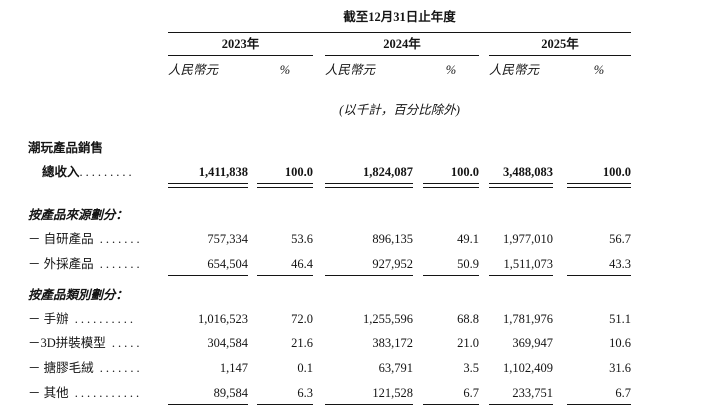 The width and height of the screenshot is (703, 412). I want to click on section-title: 按產品來源劃分：, so click(78, 215).